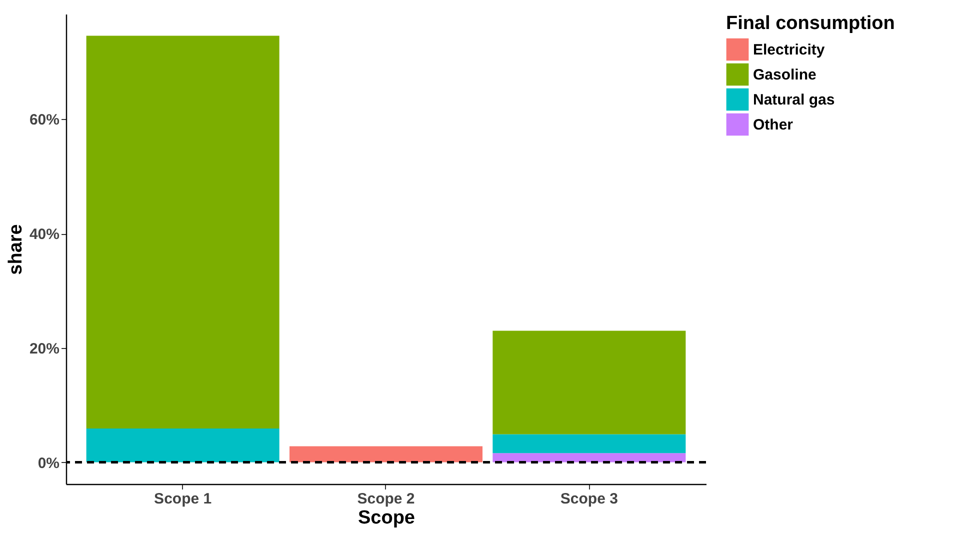  I want to click on y-tick-label: 60%, so click(44, 120).